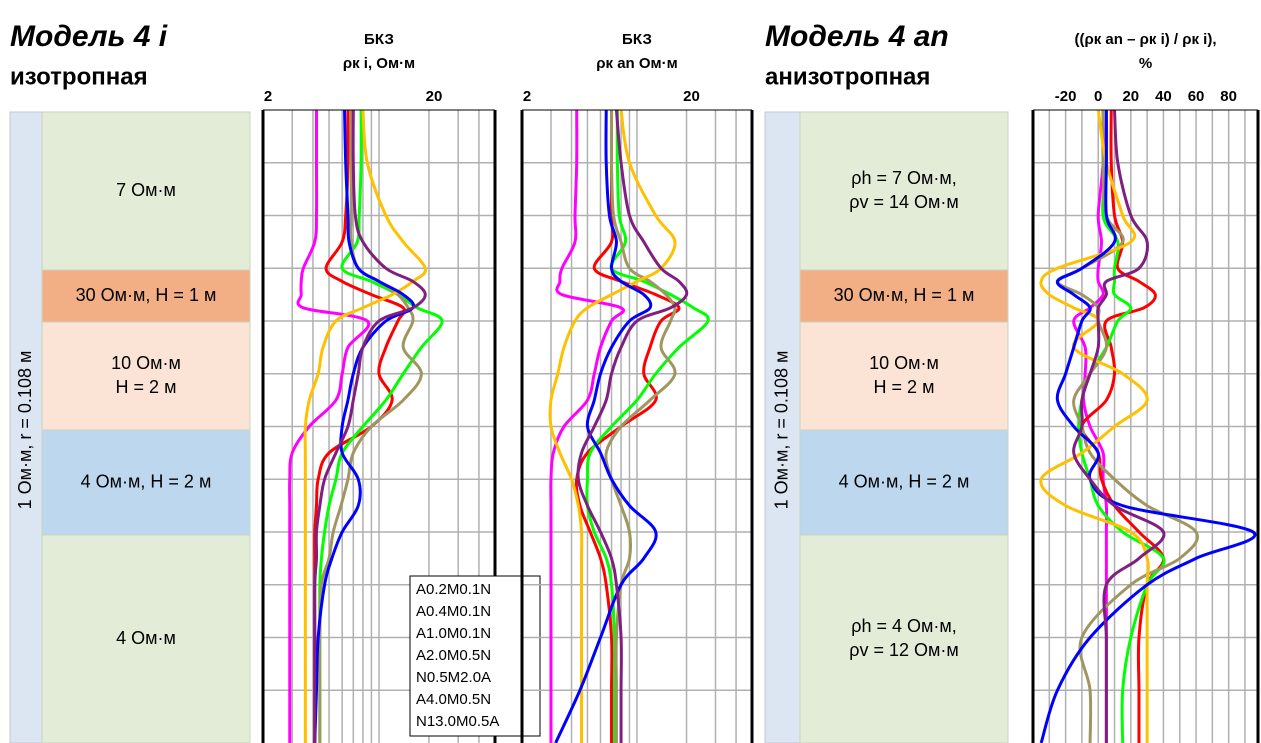 The width and height of the screenshot is (1261, 743). I want to click on x-tick-label: 60, so click(1196, 96).